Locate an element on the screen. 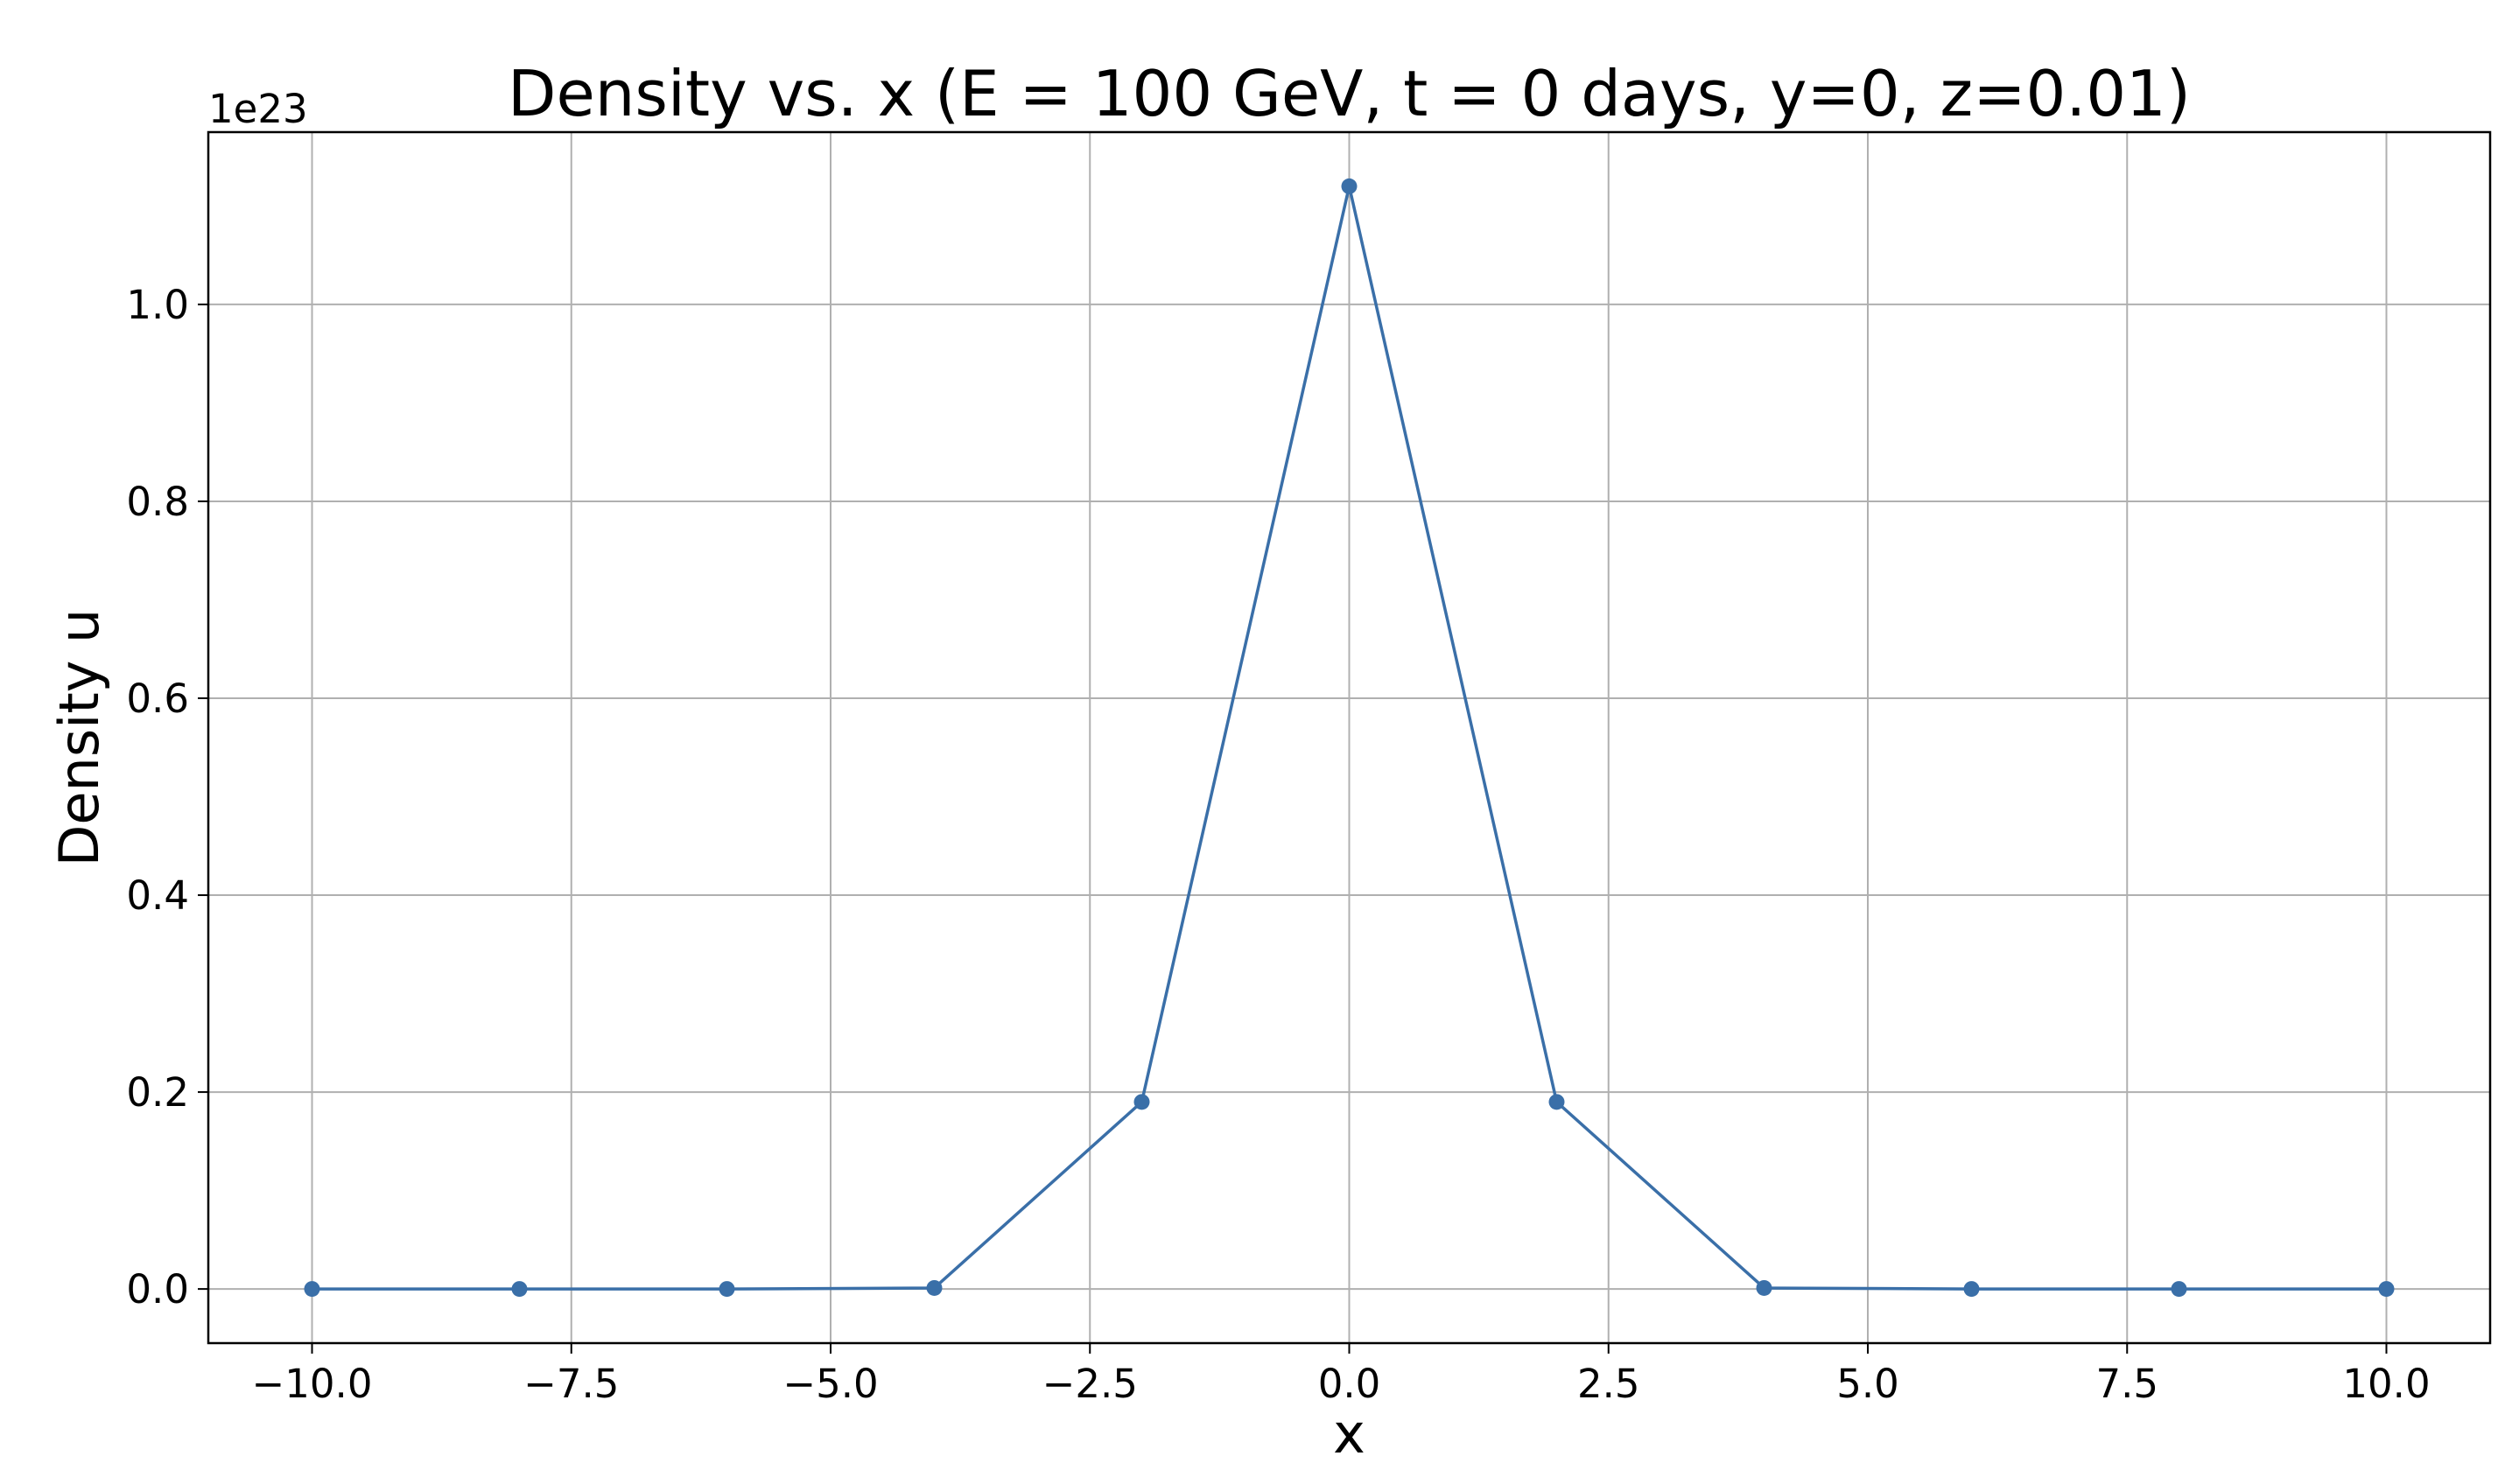 The height and width of the screenshot is (1484, 2505). x-tick-label: 2.5 is located at coordinates (1608, 1384).